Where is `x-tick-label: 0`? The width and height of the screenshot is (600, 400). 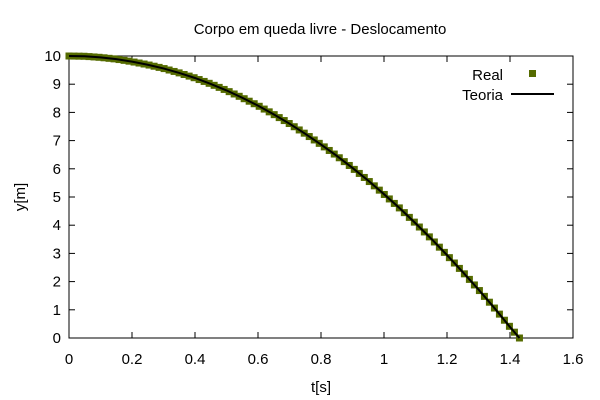
x-tick-label: 0 is located at coordinates (69, 359).